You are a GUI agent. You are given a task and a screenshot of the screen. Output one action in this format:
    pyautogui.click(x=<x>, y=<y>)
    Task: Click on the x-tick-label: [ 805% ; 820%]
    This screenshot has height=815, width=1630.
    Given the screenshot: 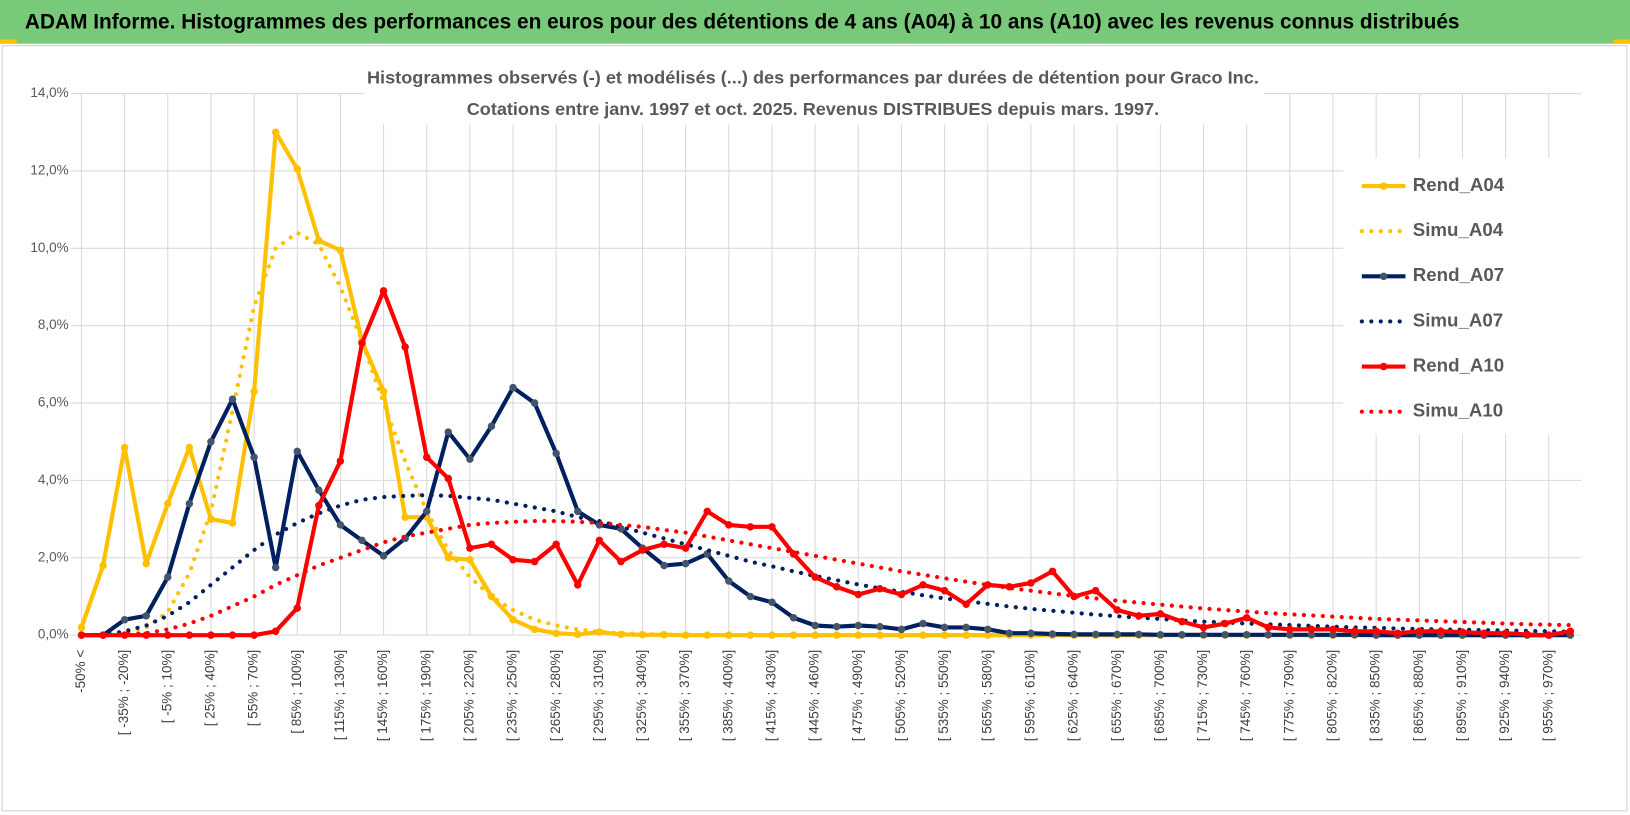 What is the action you would take?
    pyautogui.click(x=1332, y=696)
    